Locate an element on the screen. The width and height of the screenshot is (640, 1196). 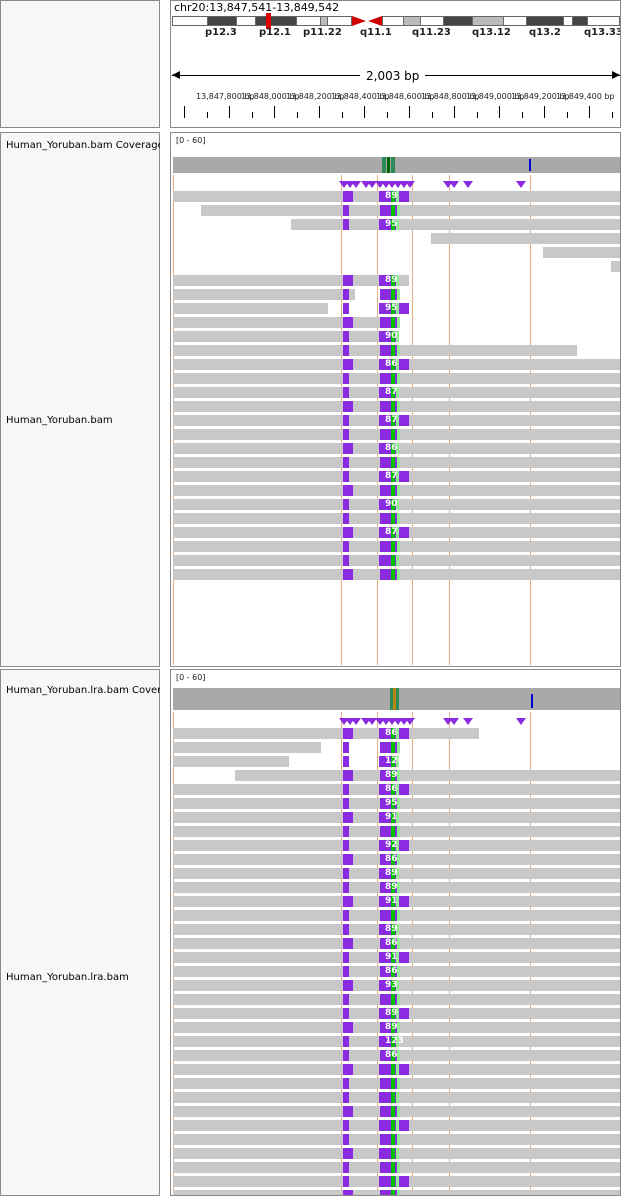
coverage-track-name: Human_Yoruban.bam Coverage is located at coordinates (83, 145).